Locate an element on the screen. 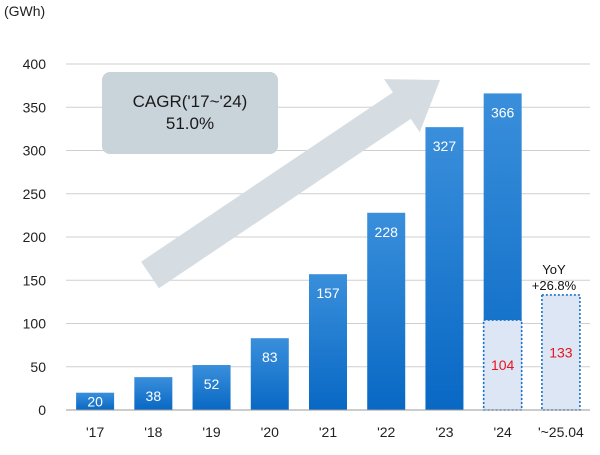 The image size is (600, 455). y-tick-label: 100 is located at coordinates (35, 324).